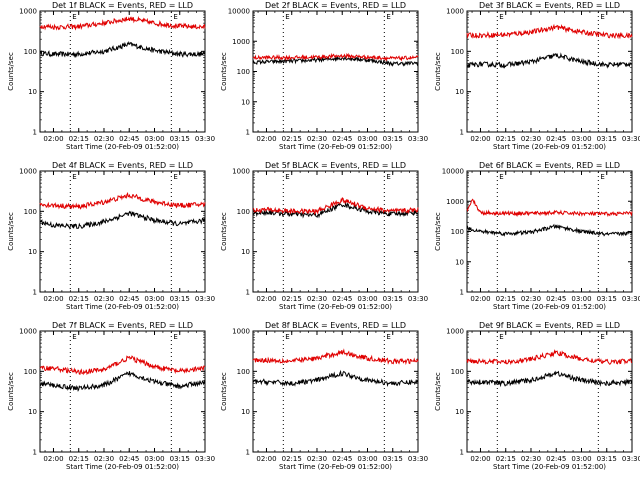  Describe the element at coordinates (549, 5) in the screenshot. I see `chart-title: Det 3f BLACK = Events, RED = LLD` at that location.